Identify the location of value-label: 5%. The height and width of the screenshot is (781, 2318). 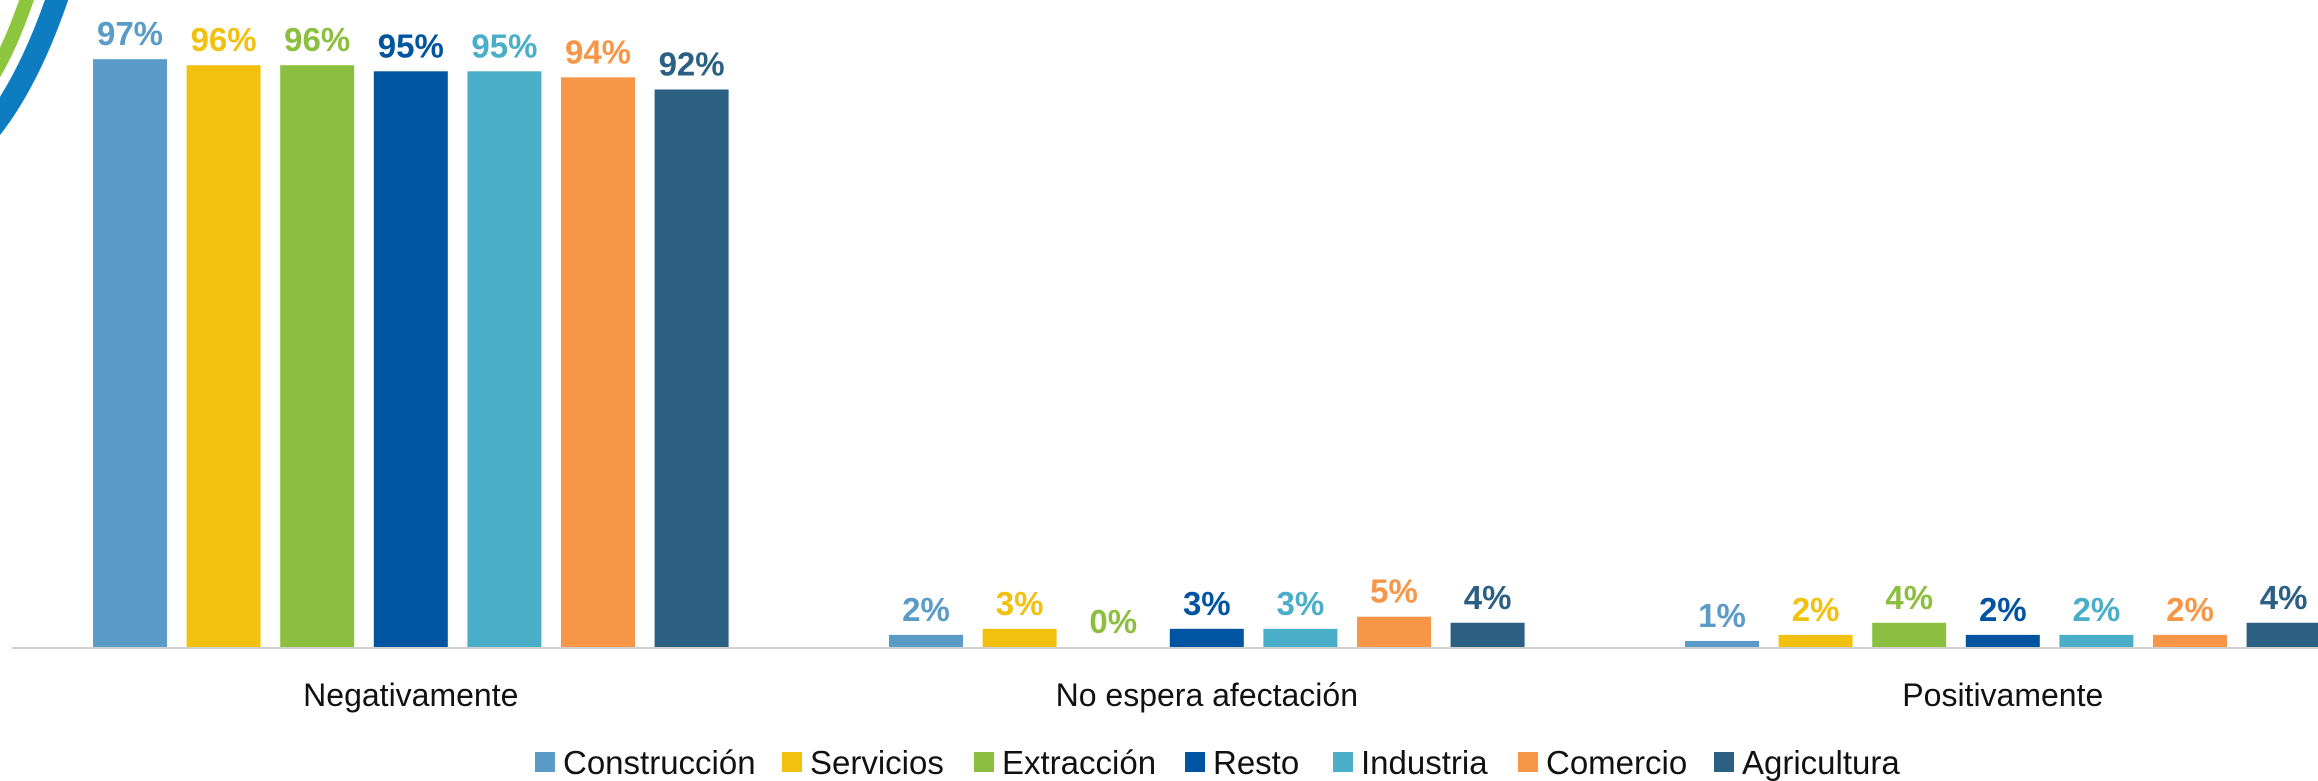
(1394, 591).